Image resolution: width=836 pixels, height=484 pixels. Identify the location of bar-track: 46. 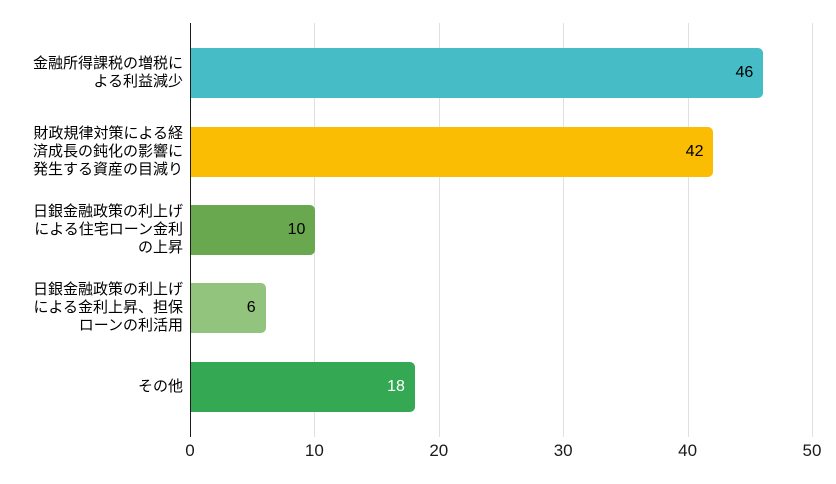
(501, 73).